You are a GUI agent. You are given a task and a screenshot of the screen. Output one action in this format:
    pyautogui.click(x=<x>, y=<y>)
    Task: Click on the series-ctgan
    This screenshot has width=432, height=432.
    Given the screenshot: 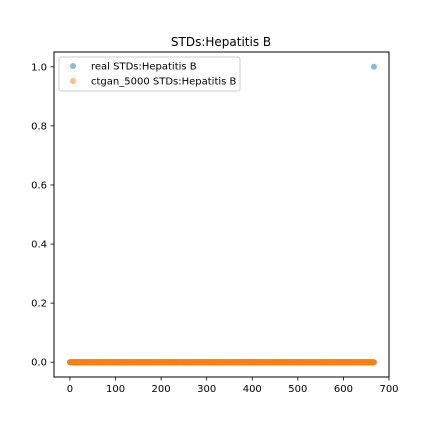 What is the action you would take?
    pyautogui.click(x=221, y=362)
    